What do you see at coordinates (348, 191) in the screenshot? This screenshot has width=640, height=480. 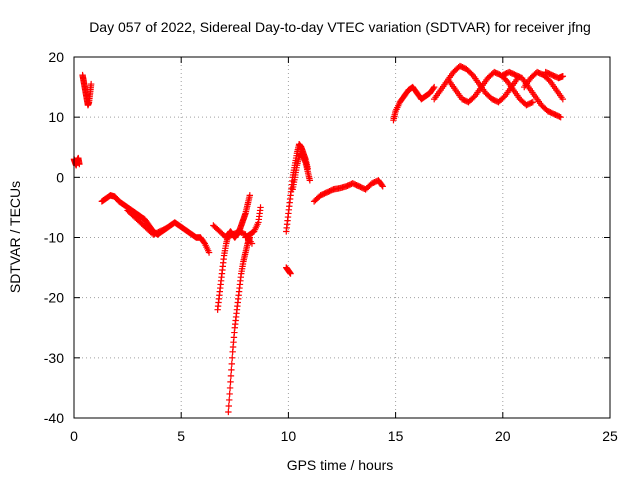 I see `series-arc-11.5h` at bounding box center [348, 191].